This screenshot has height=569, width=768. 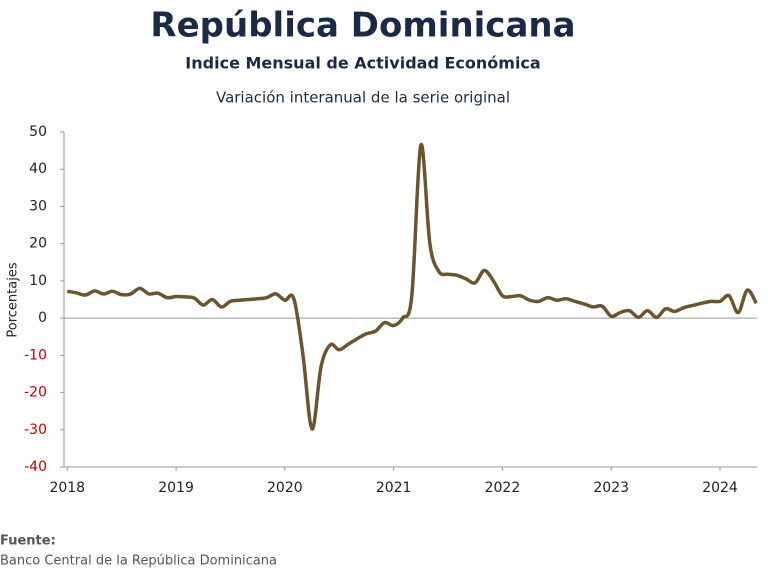 What do you see at coordinates (38, 281) in the screenshot?
I see `y-tick-label: 10` at bounding box center [38, 281].